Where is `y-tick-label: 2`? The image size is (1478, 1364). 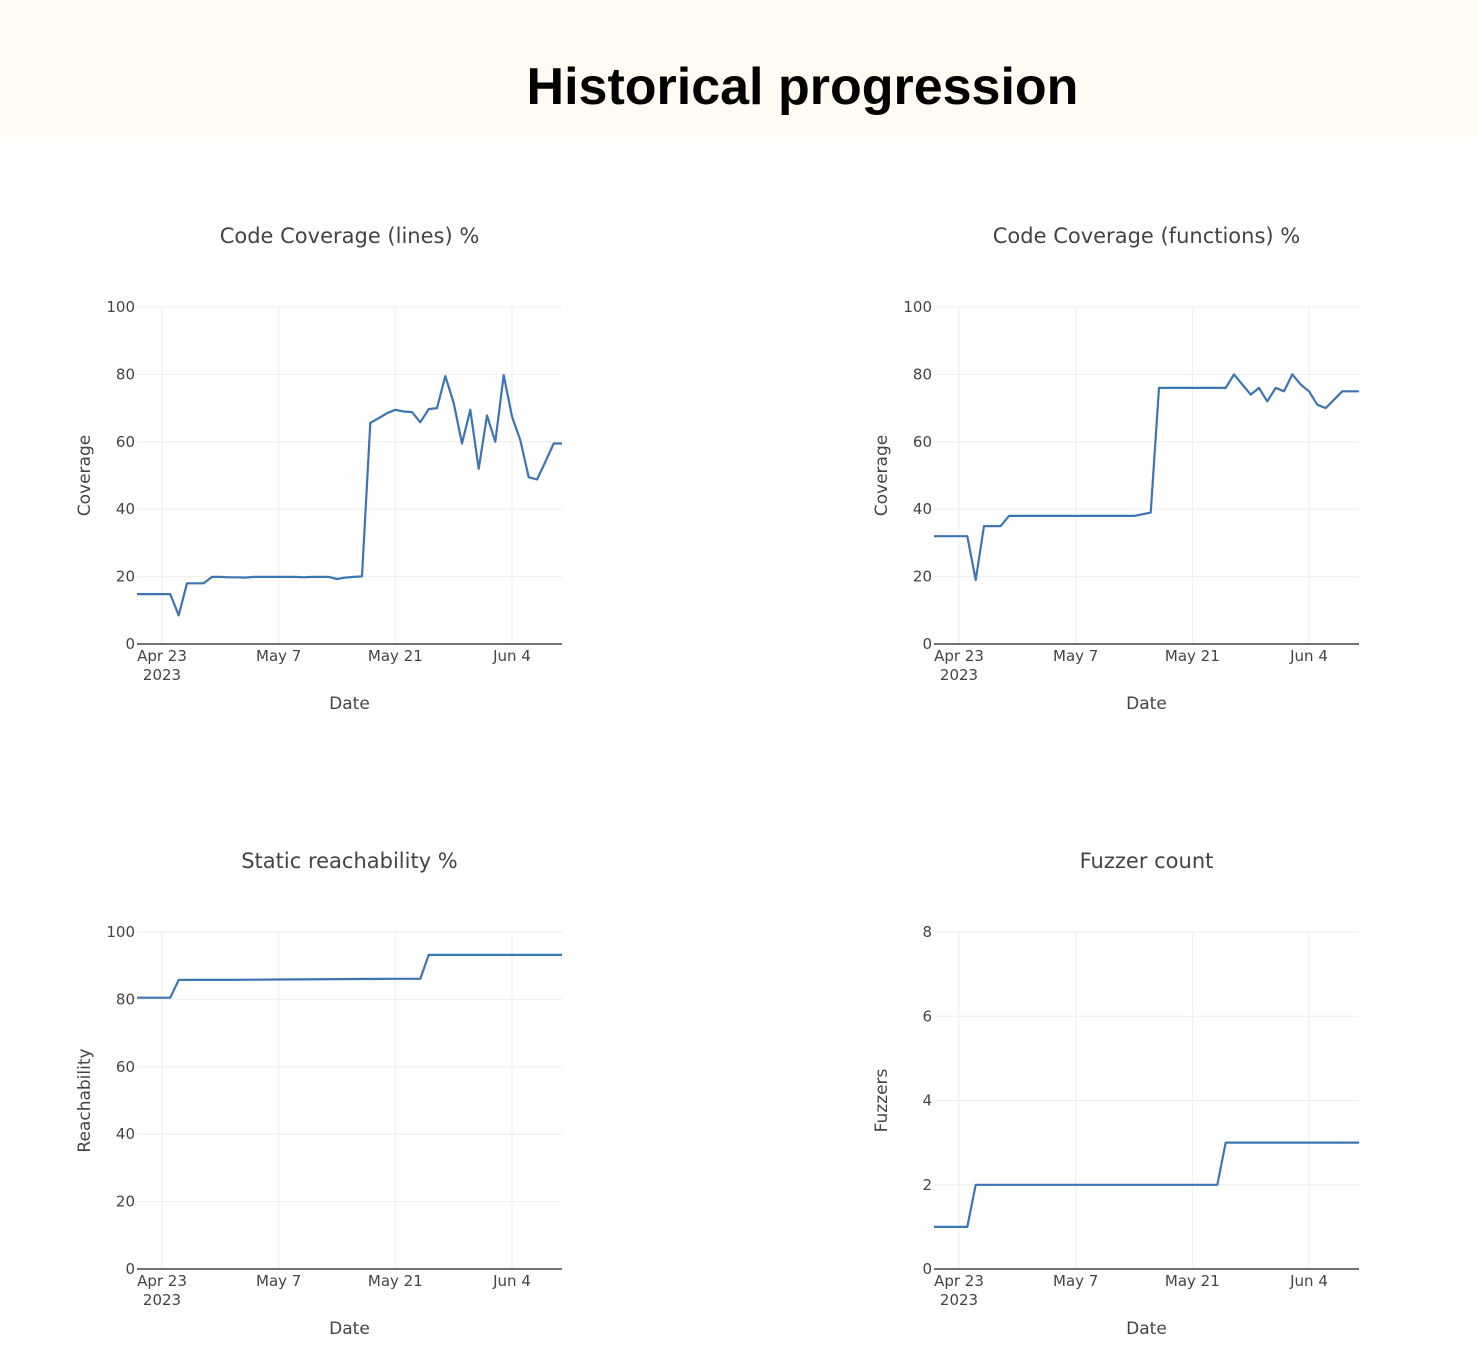
y-tick-label: 2 is located at coordinates (927, 1185).